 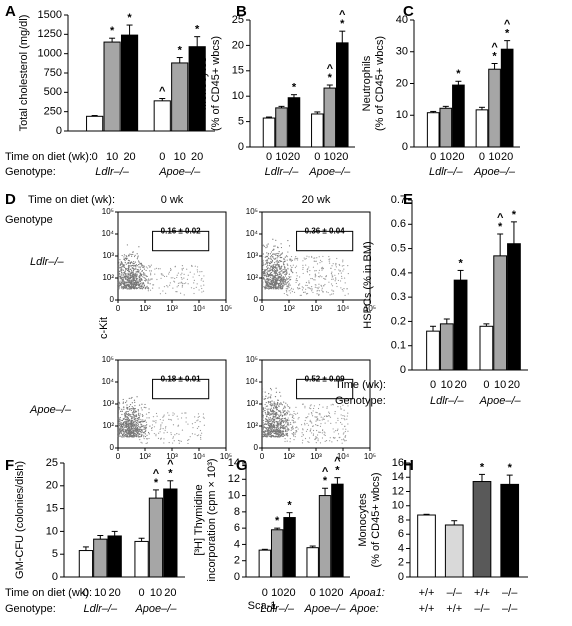 What do you see at coordinates (100, 609) in the screenshot?
I see `group-label: Ldlr–/–` at bounding box center [100, 609].